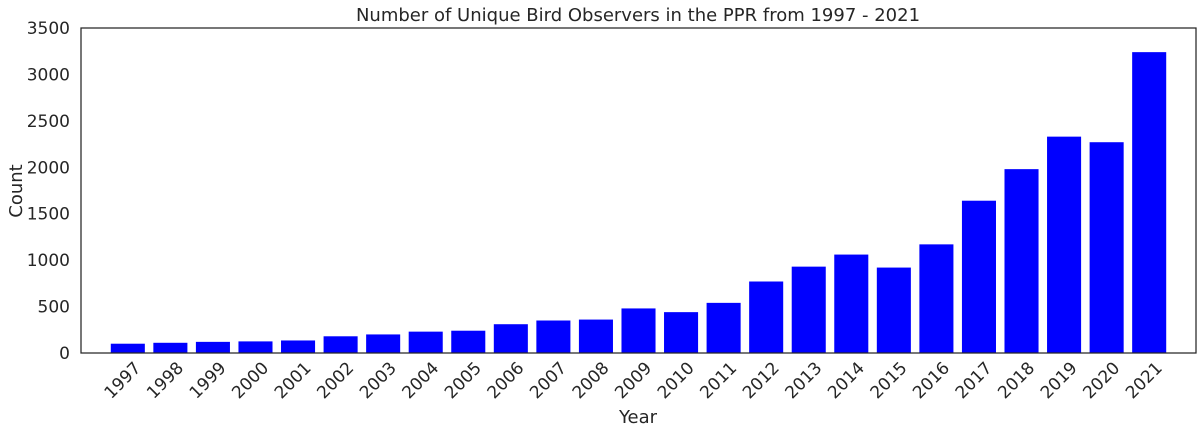  What do you see at coordinates (208, 380) in the screenshot?
I see `x-tick-label: 1999` at bounding box center [208, 380].